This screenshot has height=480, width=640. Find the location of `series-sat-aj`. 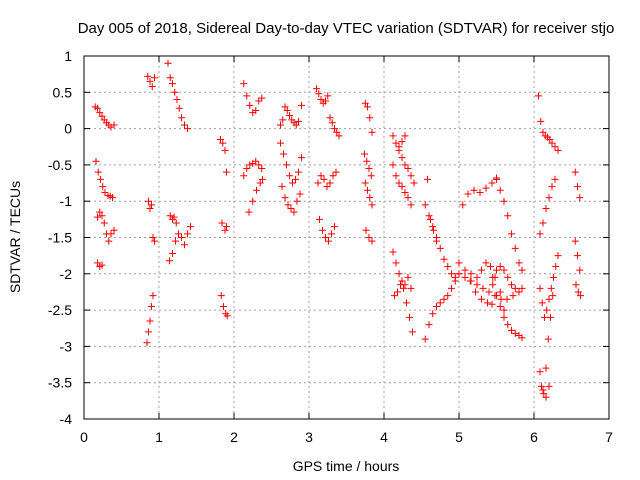

series-sat-aj is located at coordinates (490, 286).